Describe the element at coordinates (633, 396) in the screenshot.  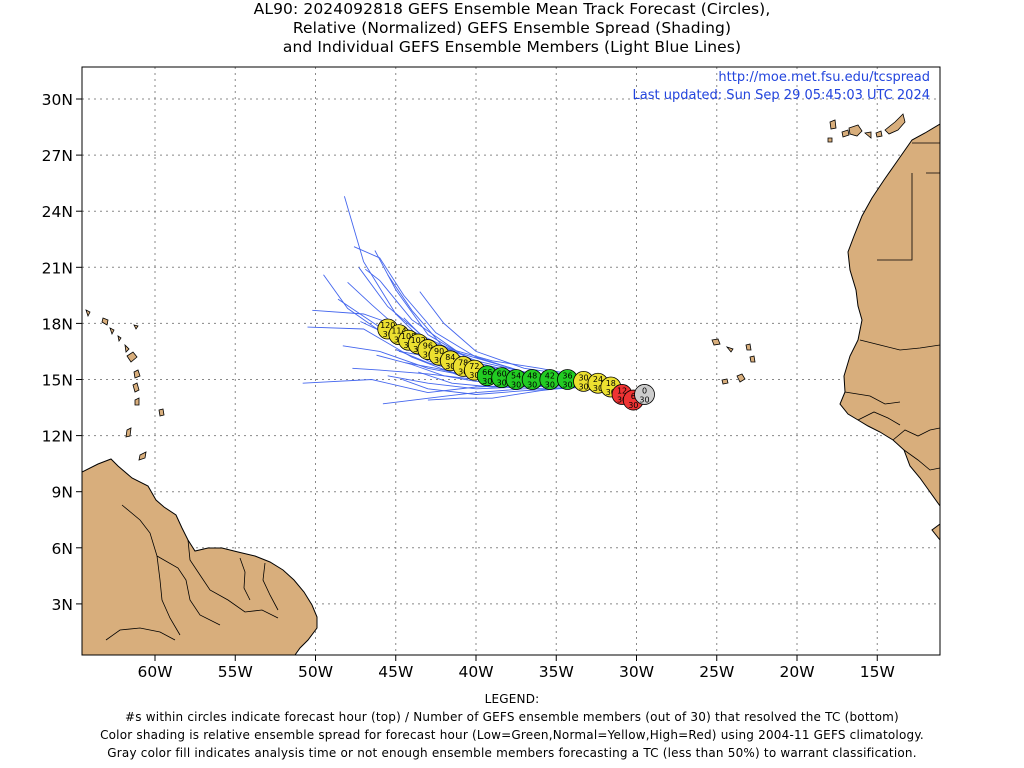
I see `forecast-hour-label: 6` at that location.